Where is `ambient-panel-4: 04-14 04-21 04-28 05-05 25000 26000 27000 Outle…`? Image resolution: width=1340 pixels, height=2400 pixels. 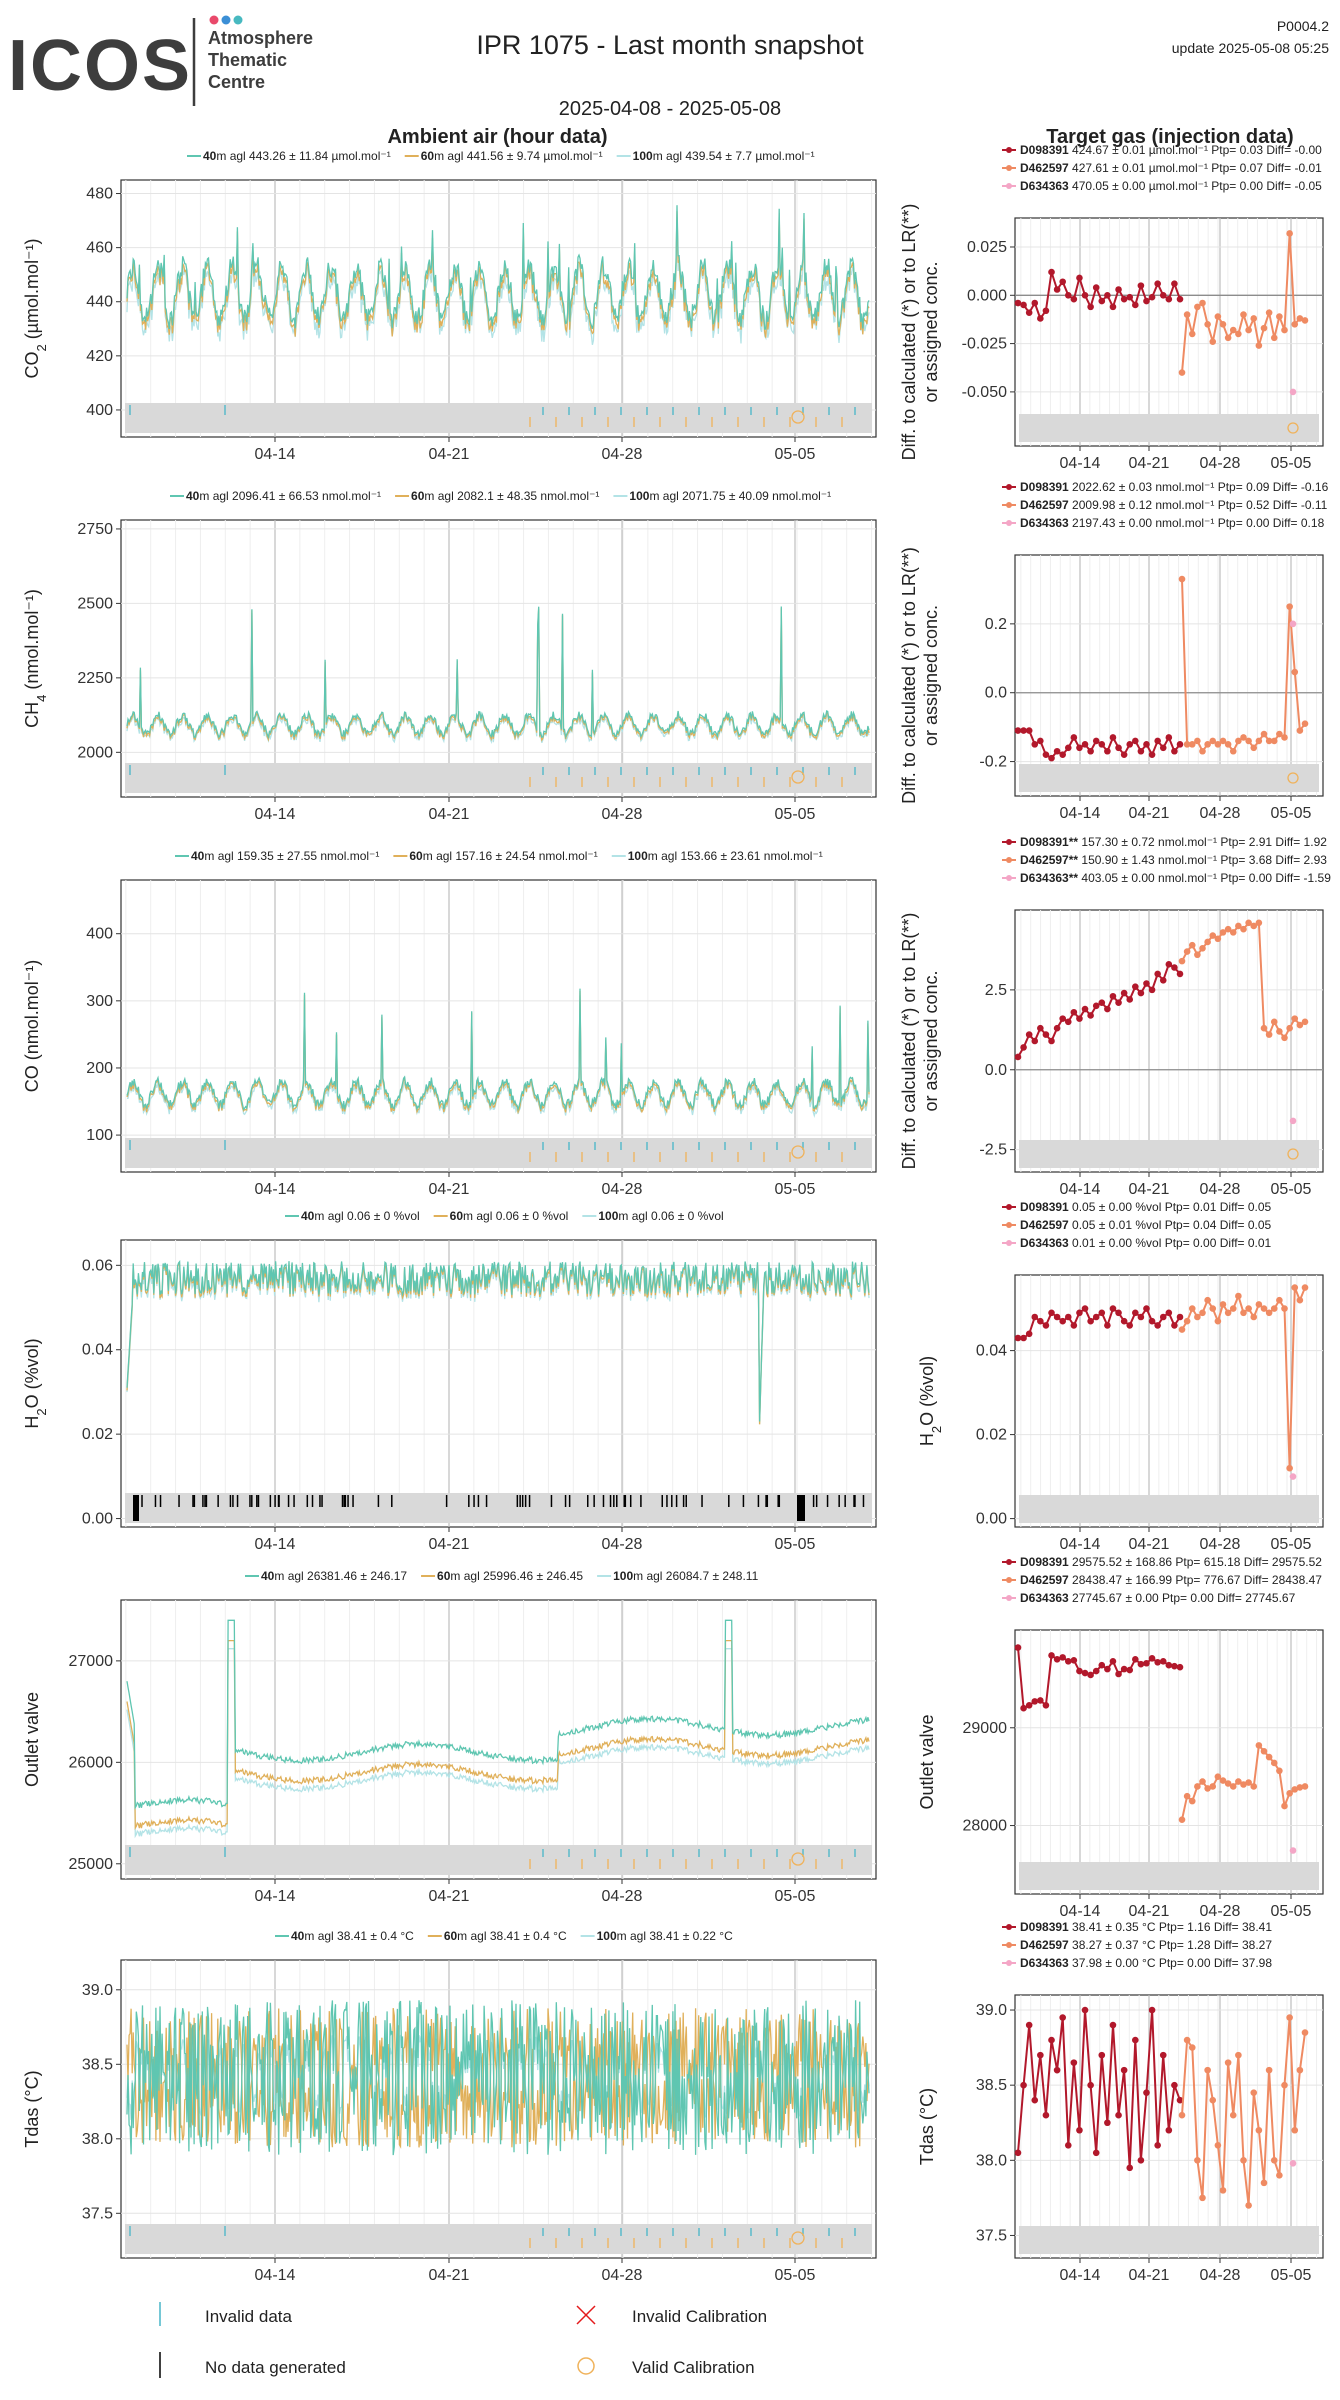
ambient-panel-4: 04-14 04-21 04-28 05-05 25000 26000 27000 Outle… is located at coordinates (449, 1737).